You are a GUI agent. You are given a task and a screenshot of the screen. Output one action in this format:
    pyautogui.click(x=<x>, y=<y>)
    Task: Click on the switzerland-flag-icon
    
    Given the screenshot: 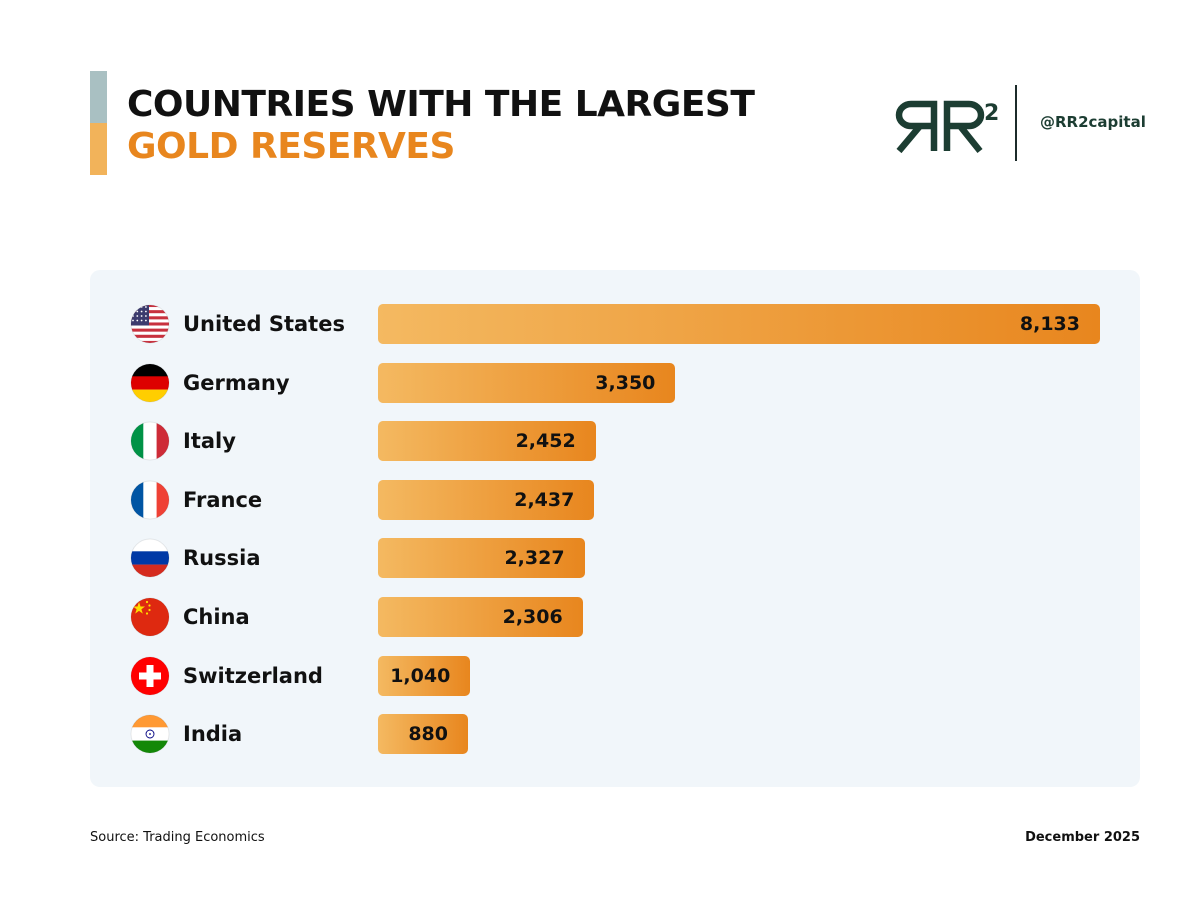 What is the action you would take?
    pyautogui.click(x=150, y=676)
    